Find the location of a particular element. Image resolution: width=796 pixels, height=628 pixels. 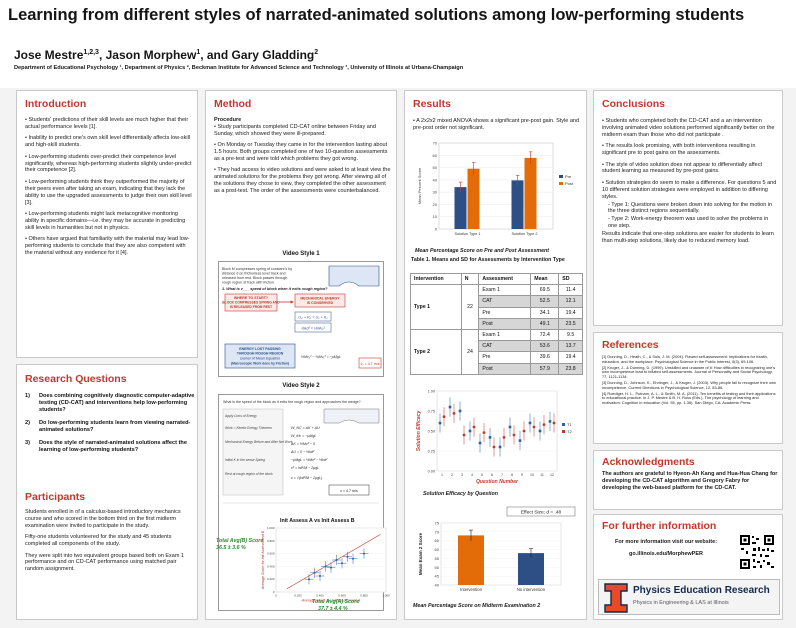

y-tick-label: 55 is located at coordinates (437, 558).